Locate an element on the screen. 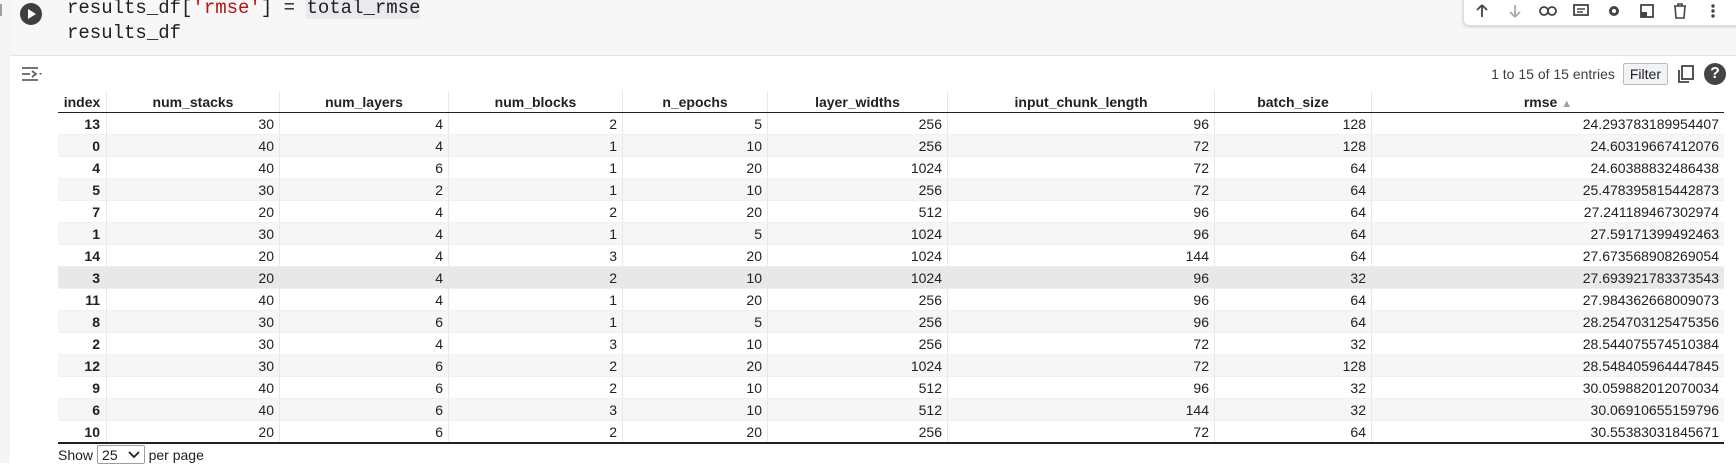 This screenshot has height=464, width=1736. cell-rmse: 24.60388832486438 is located at coordinates (1547, 167).